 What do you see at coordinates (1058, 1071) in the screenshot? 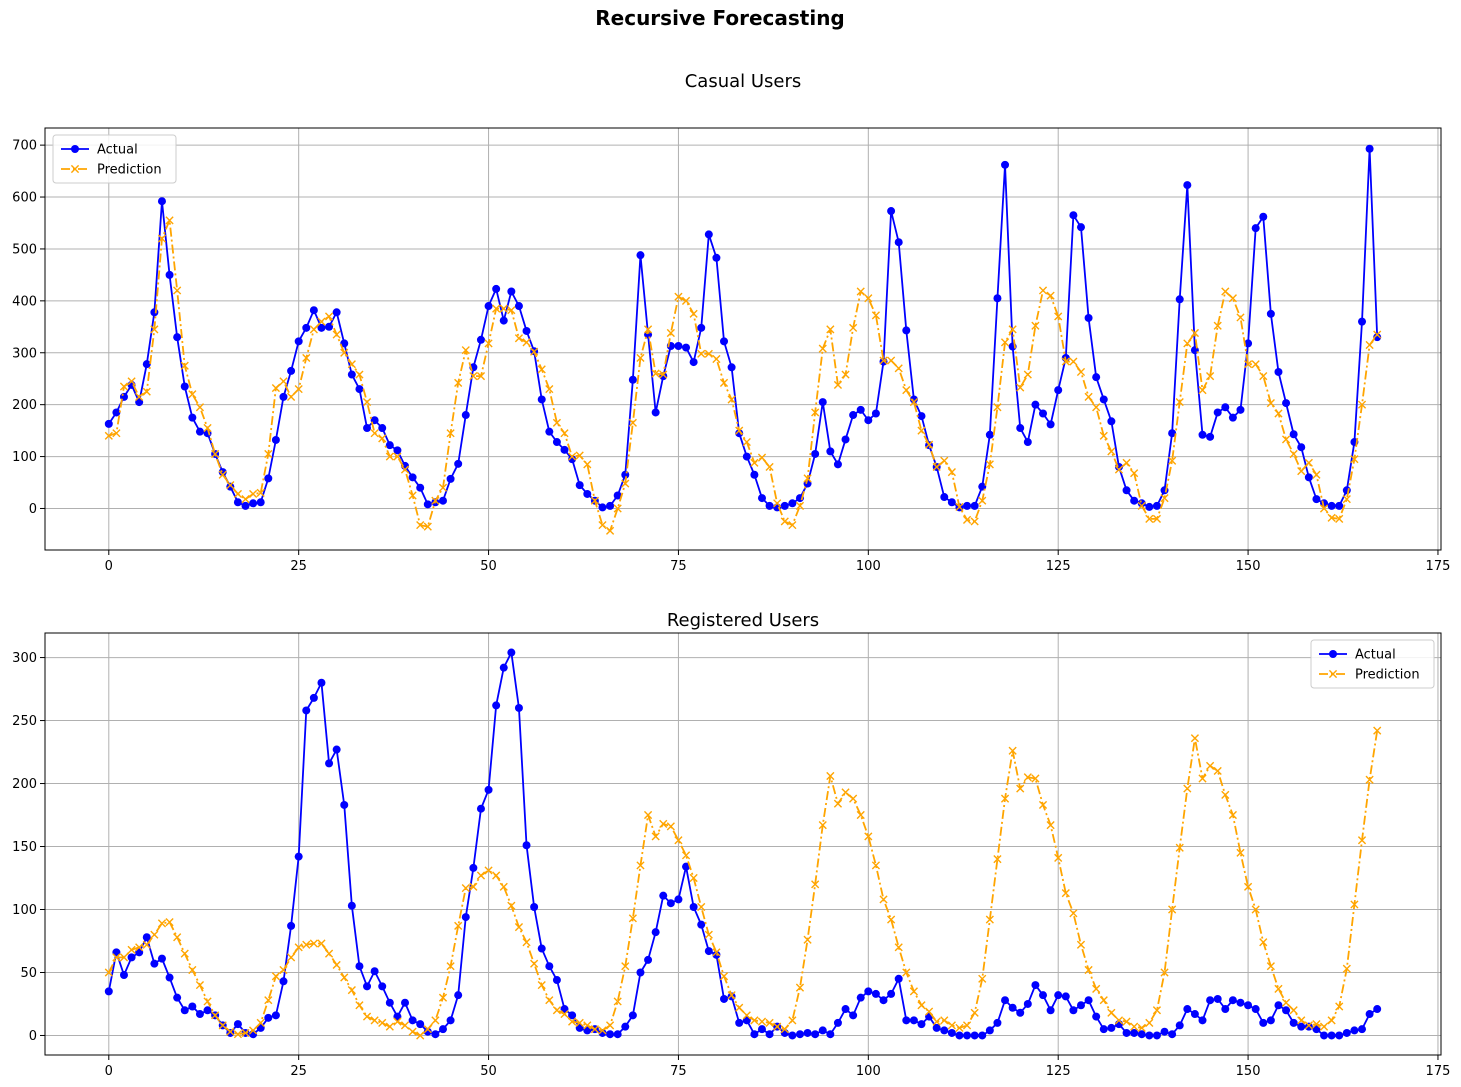
I see `x-tick-label: 125` at bounding box center [1058, 1071].